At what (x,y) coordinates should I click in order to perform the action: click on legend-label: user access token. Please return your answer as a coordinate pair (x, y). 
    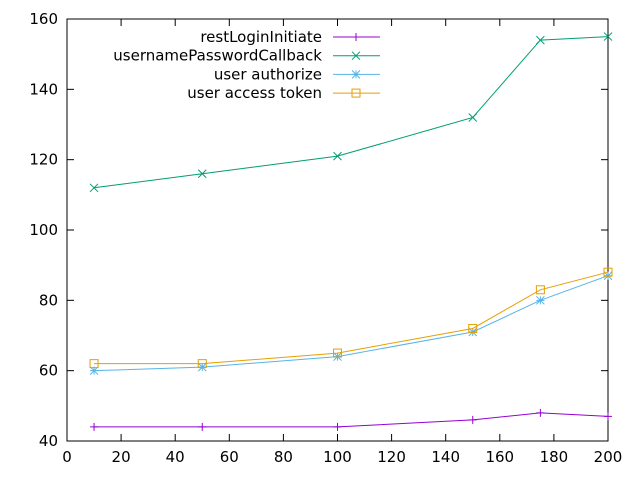
    Looking at the image, I should click on (254, 93).